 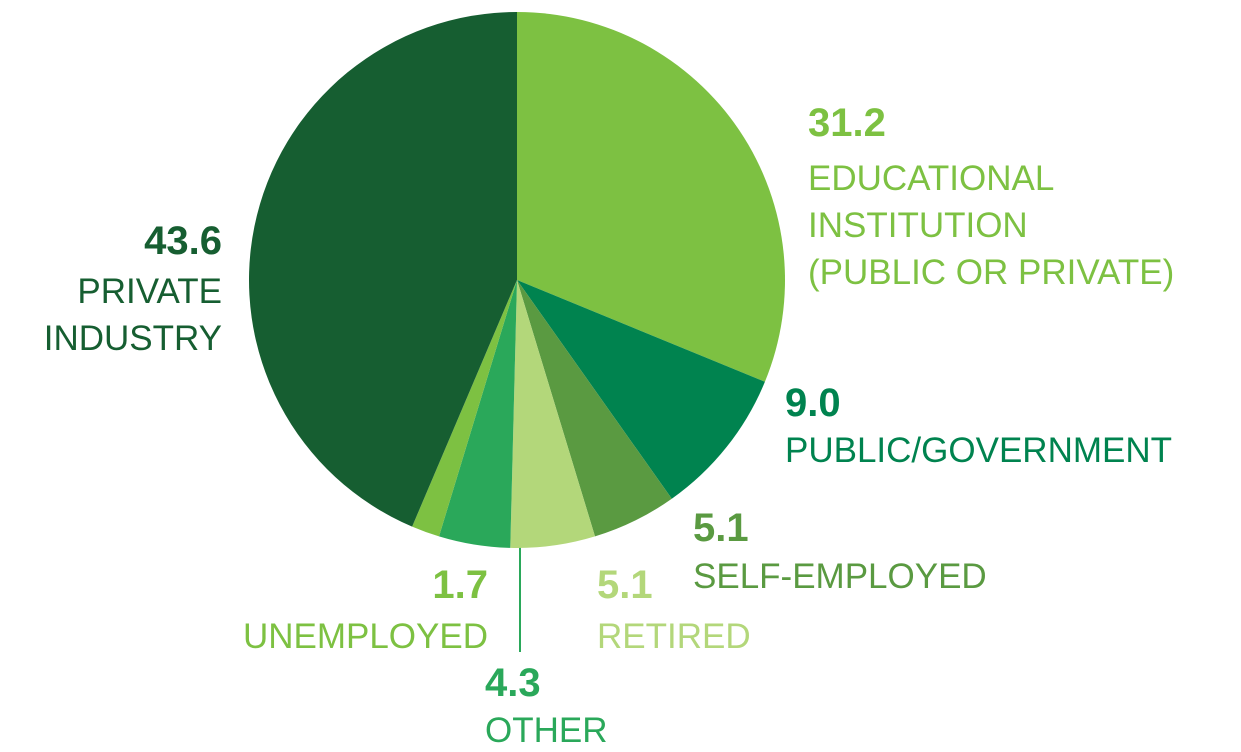 What do you see at coordinates (813, 403) in the screenshot?
I see `value-label: 9.0` at bounding box center [813, 403].